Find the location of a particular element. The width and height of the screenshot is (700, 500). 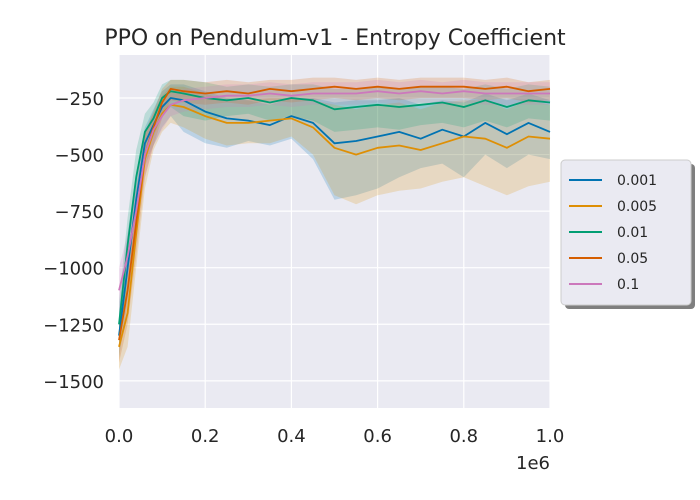

x-tick-label: 0.6 is located at coordinates (377, 436).